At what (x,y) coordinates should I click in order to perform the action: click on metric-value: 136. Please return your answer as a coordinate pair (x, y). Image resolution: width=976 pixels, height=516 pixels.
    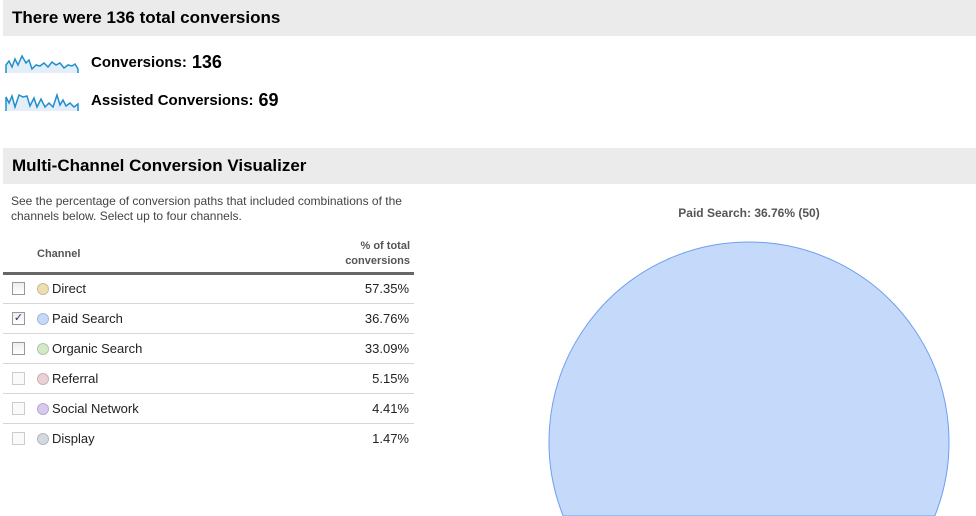
    Looking at the image, I should click on (206, 62).